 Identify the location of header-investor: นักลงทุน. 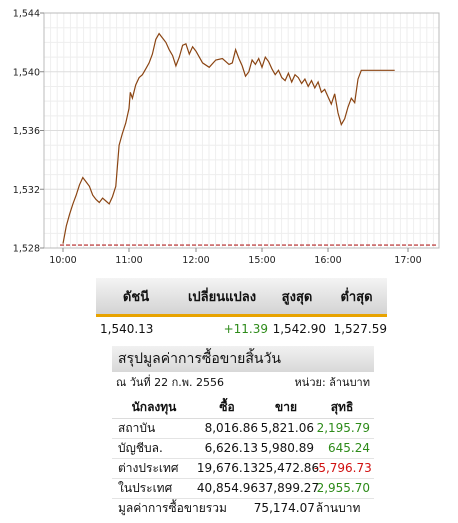
(154, 407).